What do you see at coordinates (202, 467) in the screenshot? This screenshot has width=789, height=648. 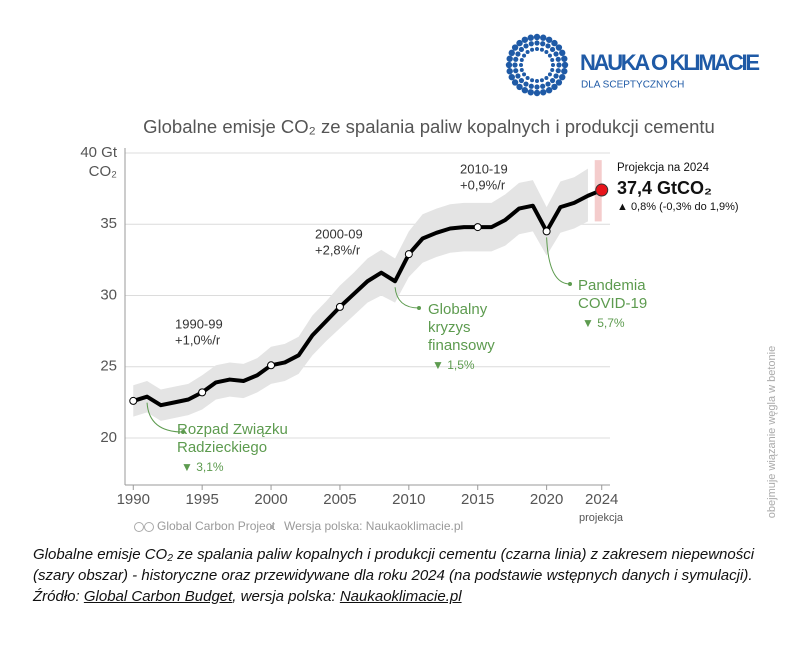 I see `annotation-text: ▼ 3,1%` at bounding box center [202, 467].